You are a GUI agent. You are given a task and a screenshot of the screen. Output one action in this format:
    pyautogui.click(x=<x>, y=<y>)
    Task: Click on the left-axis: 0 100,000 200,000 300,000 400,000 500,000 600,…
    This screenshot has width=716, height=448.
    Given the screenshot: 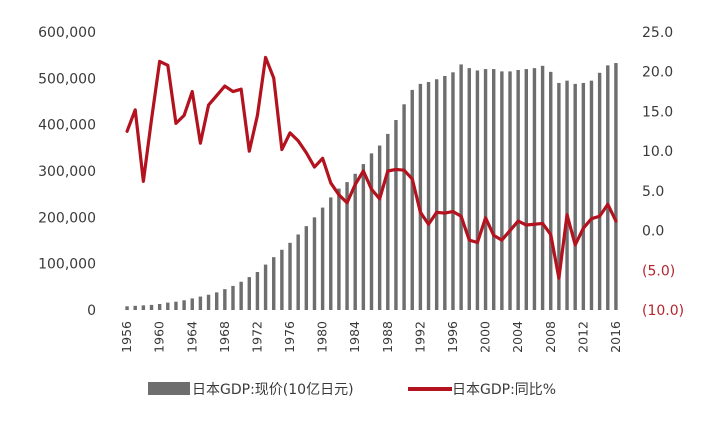 What is the action you would take?
    pyautogui.click(x=67, y=172)
    